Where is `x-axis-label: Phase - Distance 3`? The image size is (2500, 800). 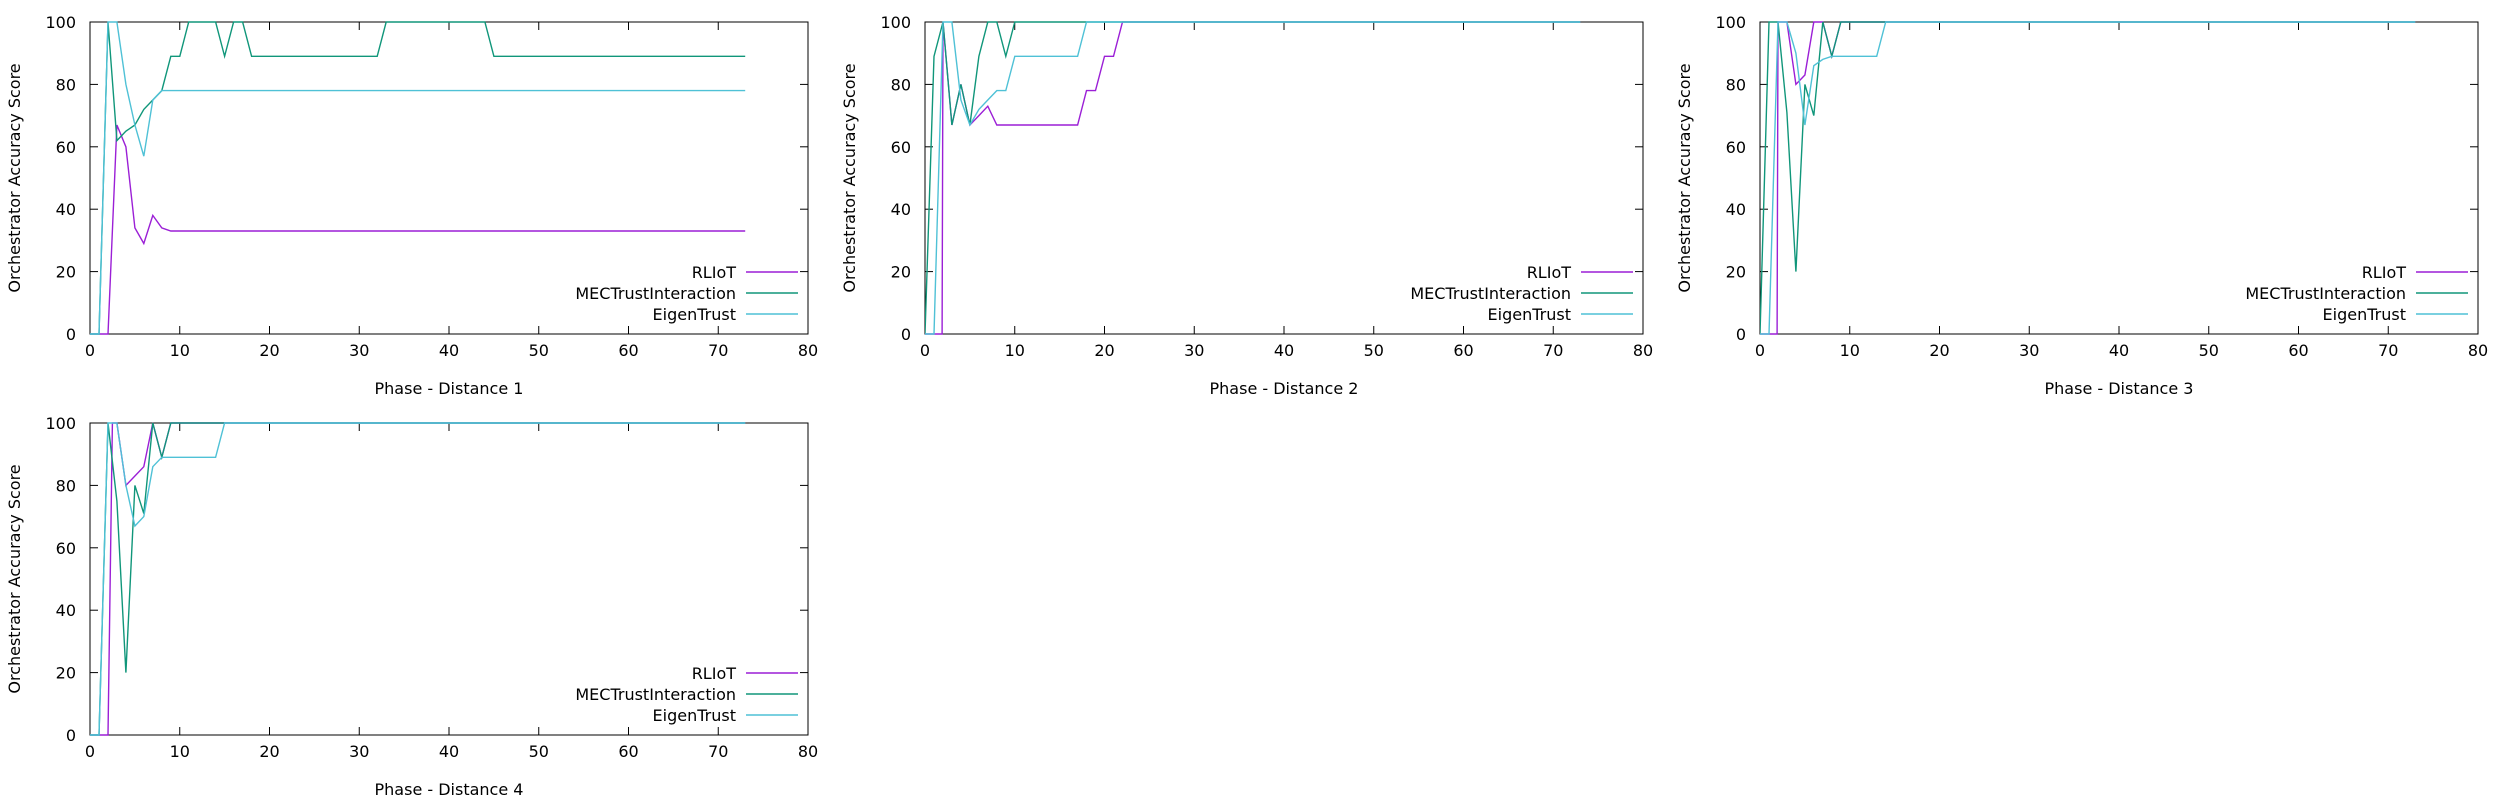 x-axis-label: Phase - Distance 3 is located at coordinates (2119, 388).